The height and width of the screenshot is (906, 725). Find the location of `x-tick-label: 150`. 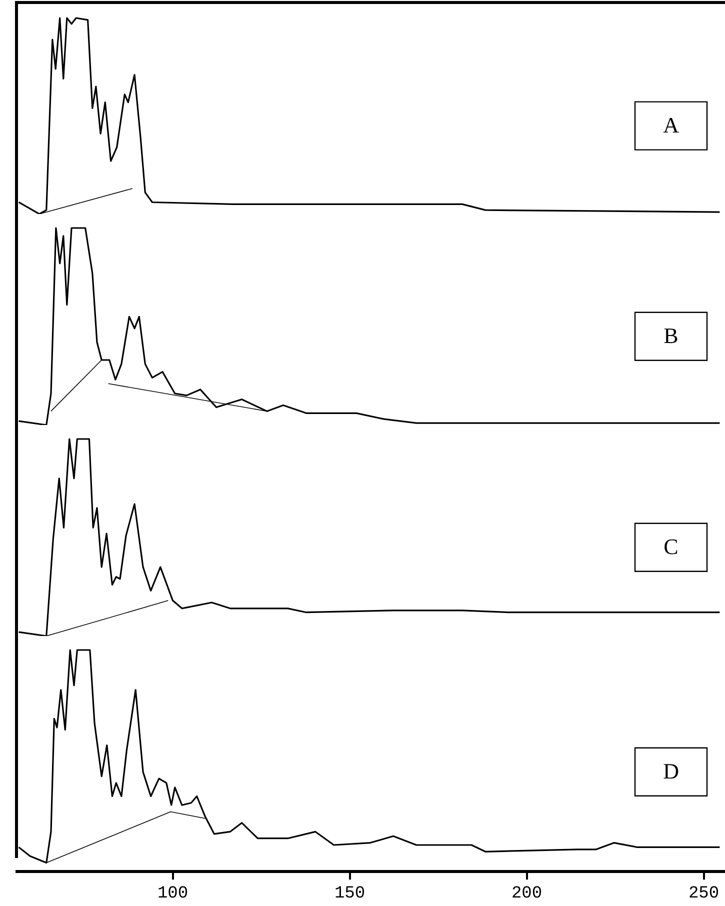

x-tick-label: 150 is located at coordinates (350, 894).